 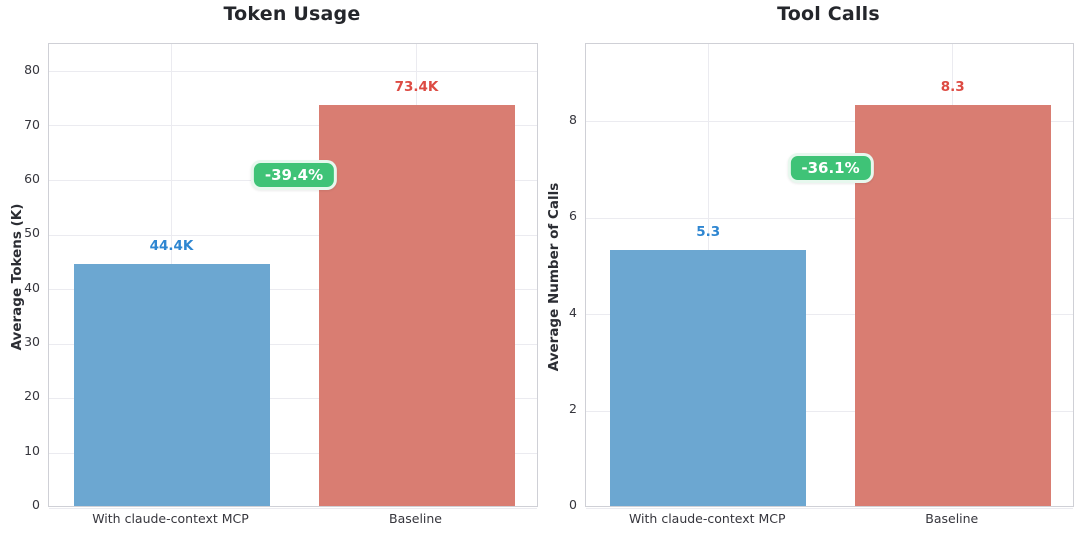 What do you see at coordinates (32, 70) in the screenshot?
I see `y-tick-label: 80` at bounding box center [32, 70].